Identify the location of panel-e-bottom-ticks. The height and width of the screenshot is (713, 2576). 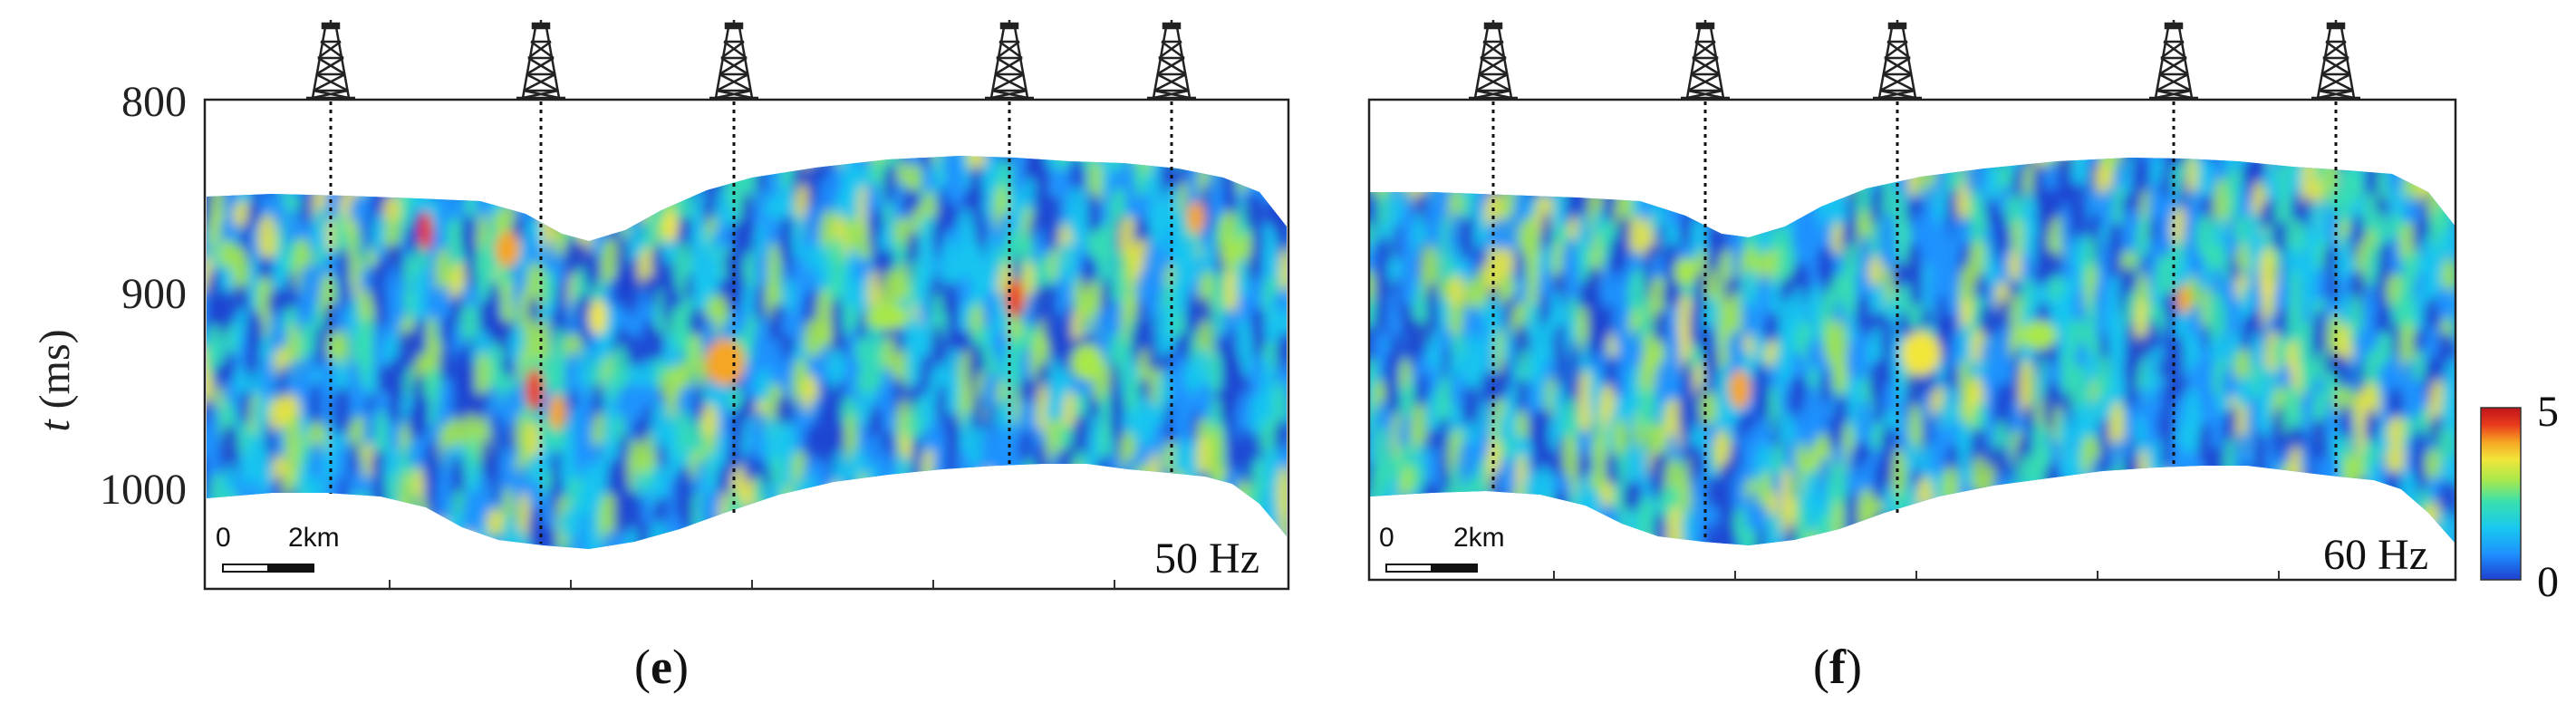
(752, 584).